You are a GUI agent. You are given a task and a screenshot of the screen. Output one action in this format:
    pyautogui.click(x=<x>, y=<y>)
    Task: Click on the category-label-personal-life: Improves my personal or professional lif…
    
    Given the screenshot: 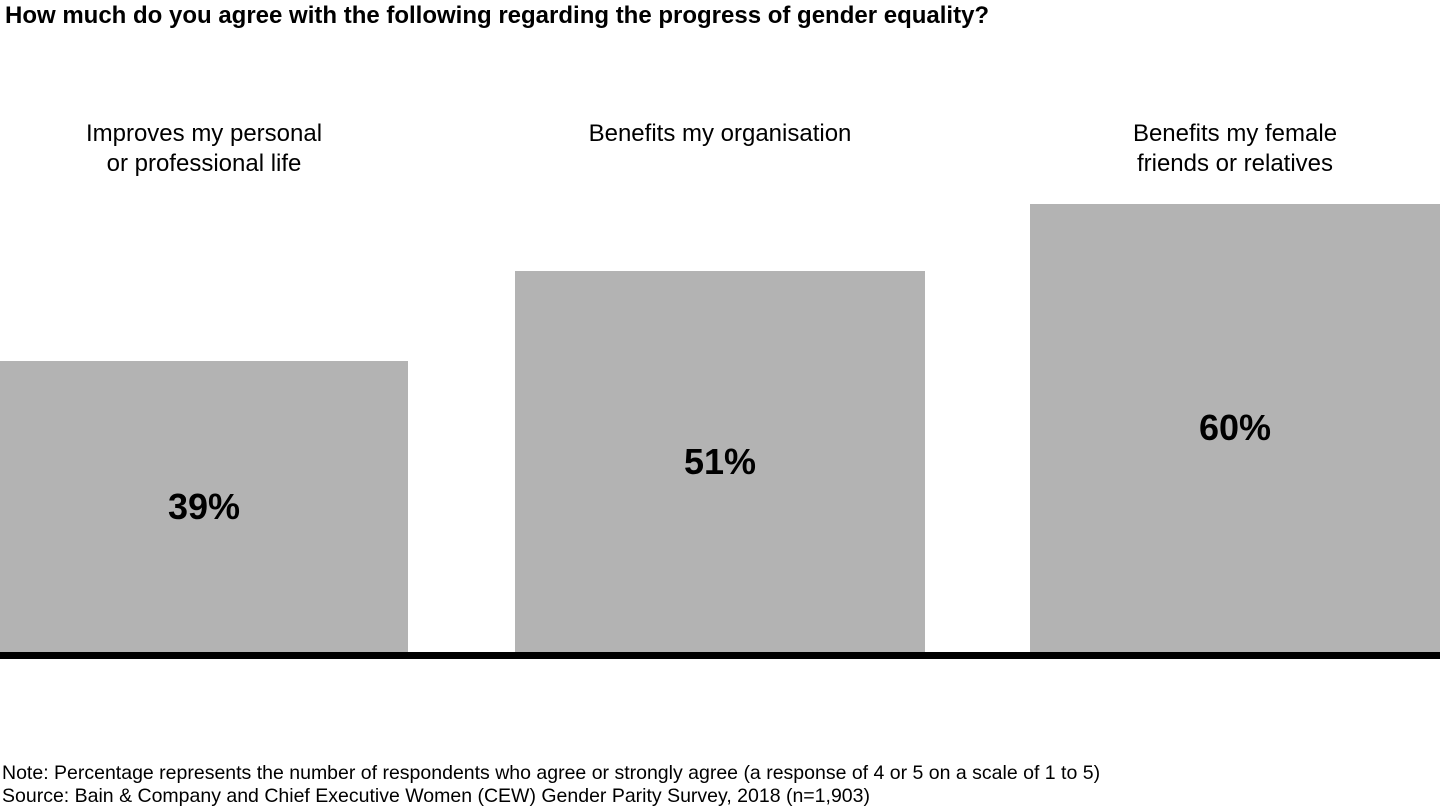 What is the action you would take?
    pyautogui.click(x=204, y=148)
    